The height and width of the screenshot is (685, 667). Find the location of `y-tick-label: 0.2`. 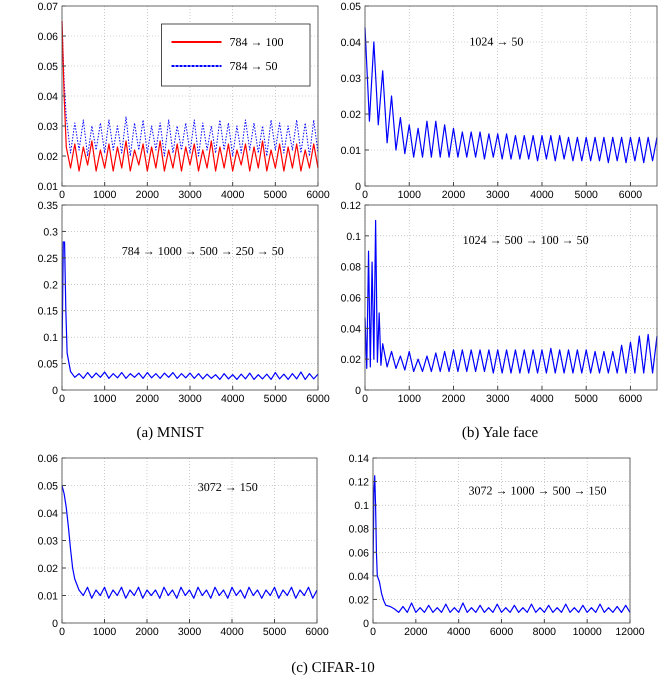

y-tick-label: 0.2 is located at coordinates (50, 285).